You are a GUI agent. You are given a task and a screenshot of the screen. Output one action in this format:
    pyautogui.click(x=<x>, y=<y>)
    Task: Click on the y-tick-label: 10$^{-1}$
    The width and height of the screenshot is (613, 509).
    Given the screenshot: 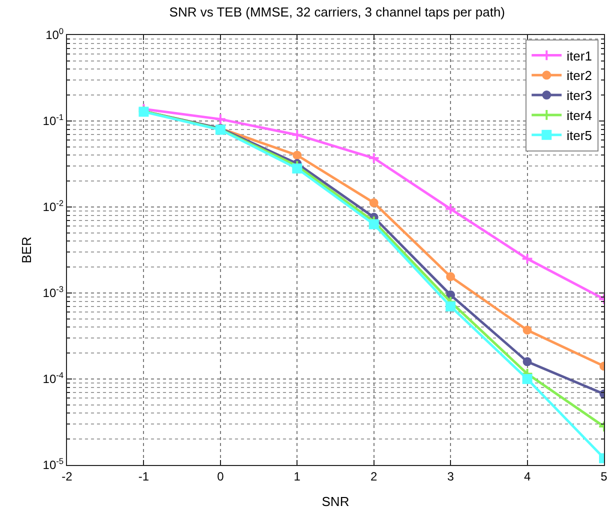 What is the action you would take?
    pyautogui.click(x=53, y=120)
    